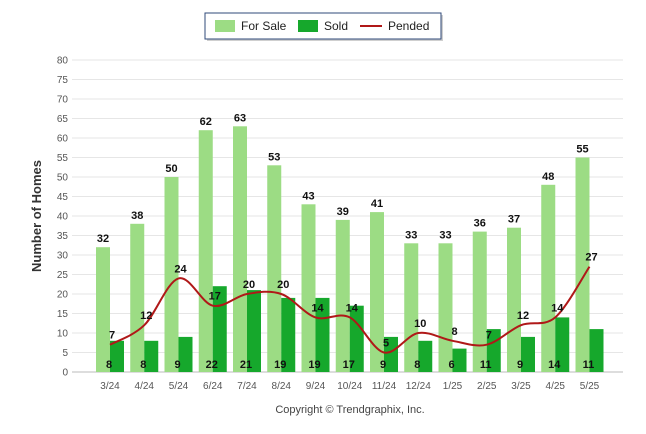 This screenshot has width=646, height=434. I want to click on sold-value-label: 6, so click(451, 365).